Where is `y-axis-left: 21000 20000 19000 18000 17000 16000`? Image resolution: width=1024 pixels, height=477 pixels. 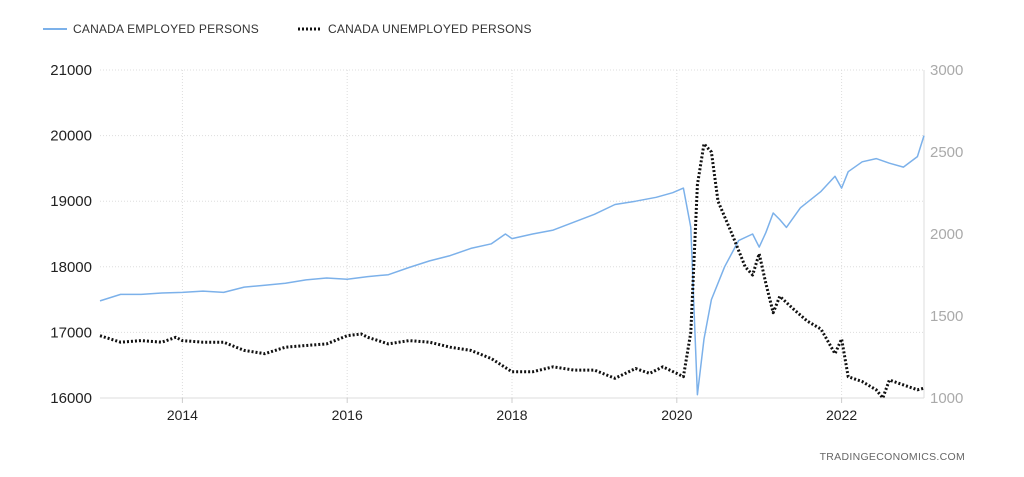 y-axis-left: 21000 20000 19000 18000 17000 16000 is located at coordinates (71, 234).